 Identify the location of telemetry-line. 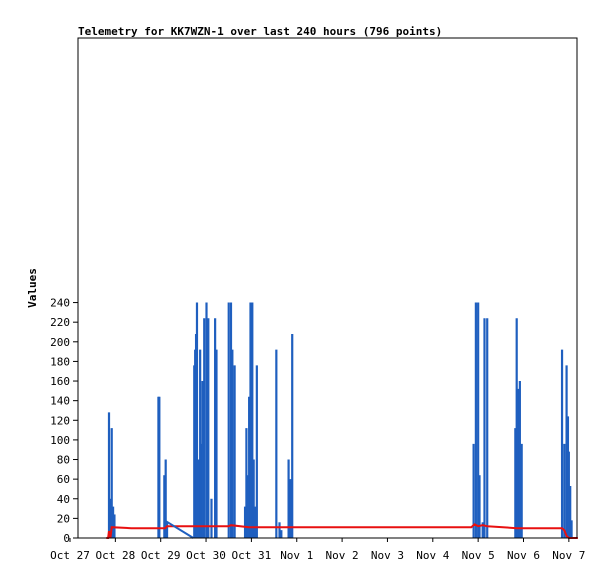
(342, 531).